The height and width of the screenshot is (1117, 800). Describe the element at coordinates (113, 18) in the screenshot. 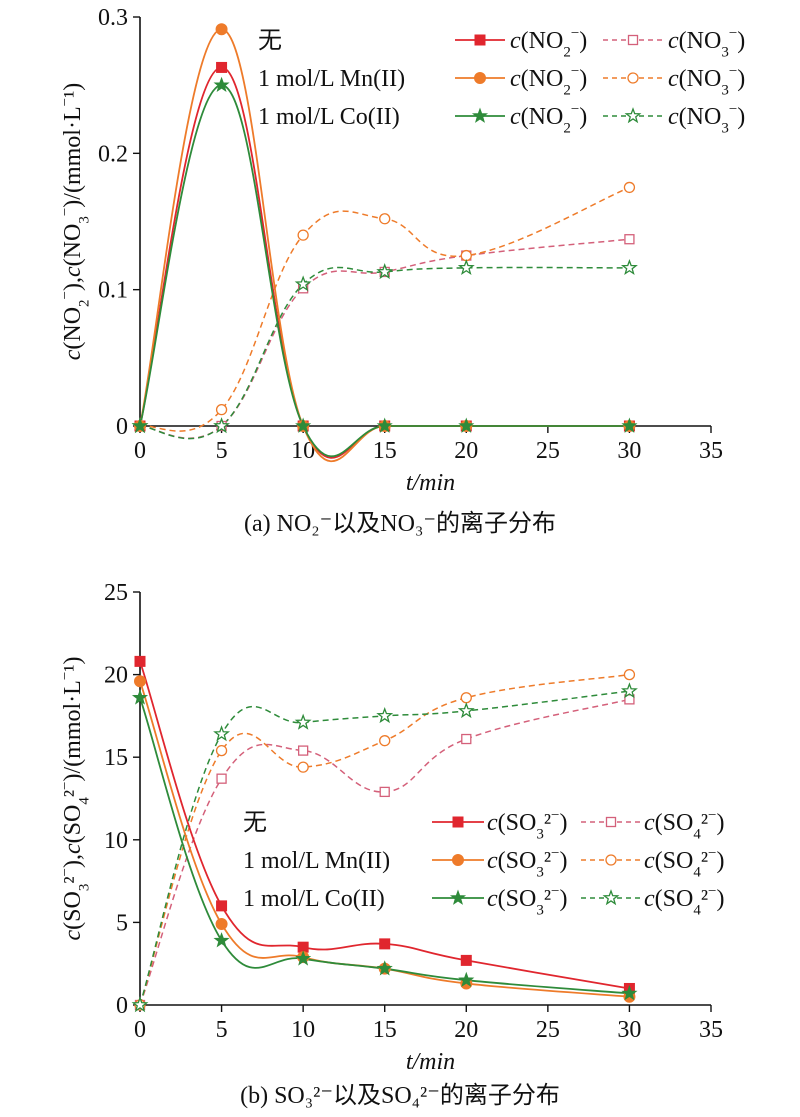

I see `chart-a-y-tick-label: 0.3` at that location.